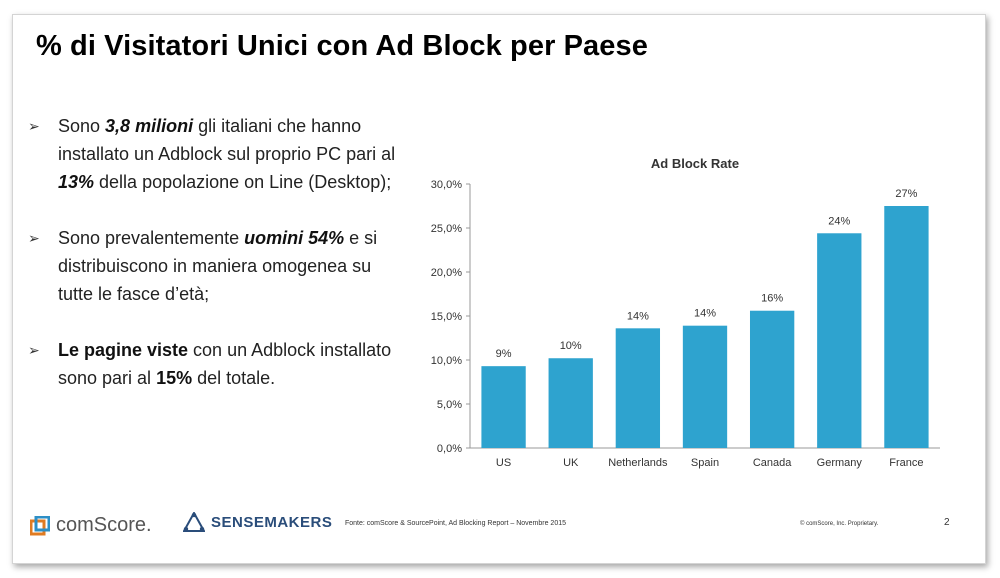 The width and height of the screenshot is (1000, 578). Describe the element at coordinates (840, 463) in the screenshot. I see `x-tick-label: Germany` at that location.